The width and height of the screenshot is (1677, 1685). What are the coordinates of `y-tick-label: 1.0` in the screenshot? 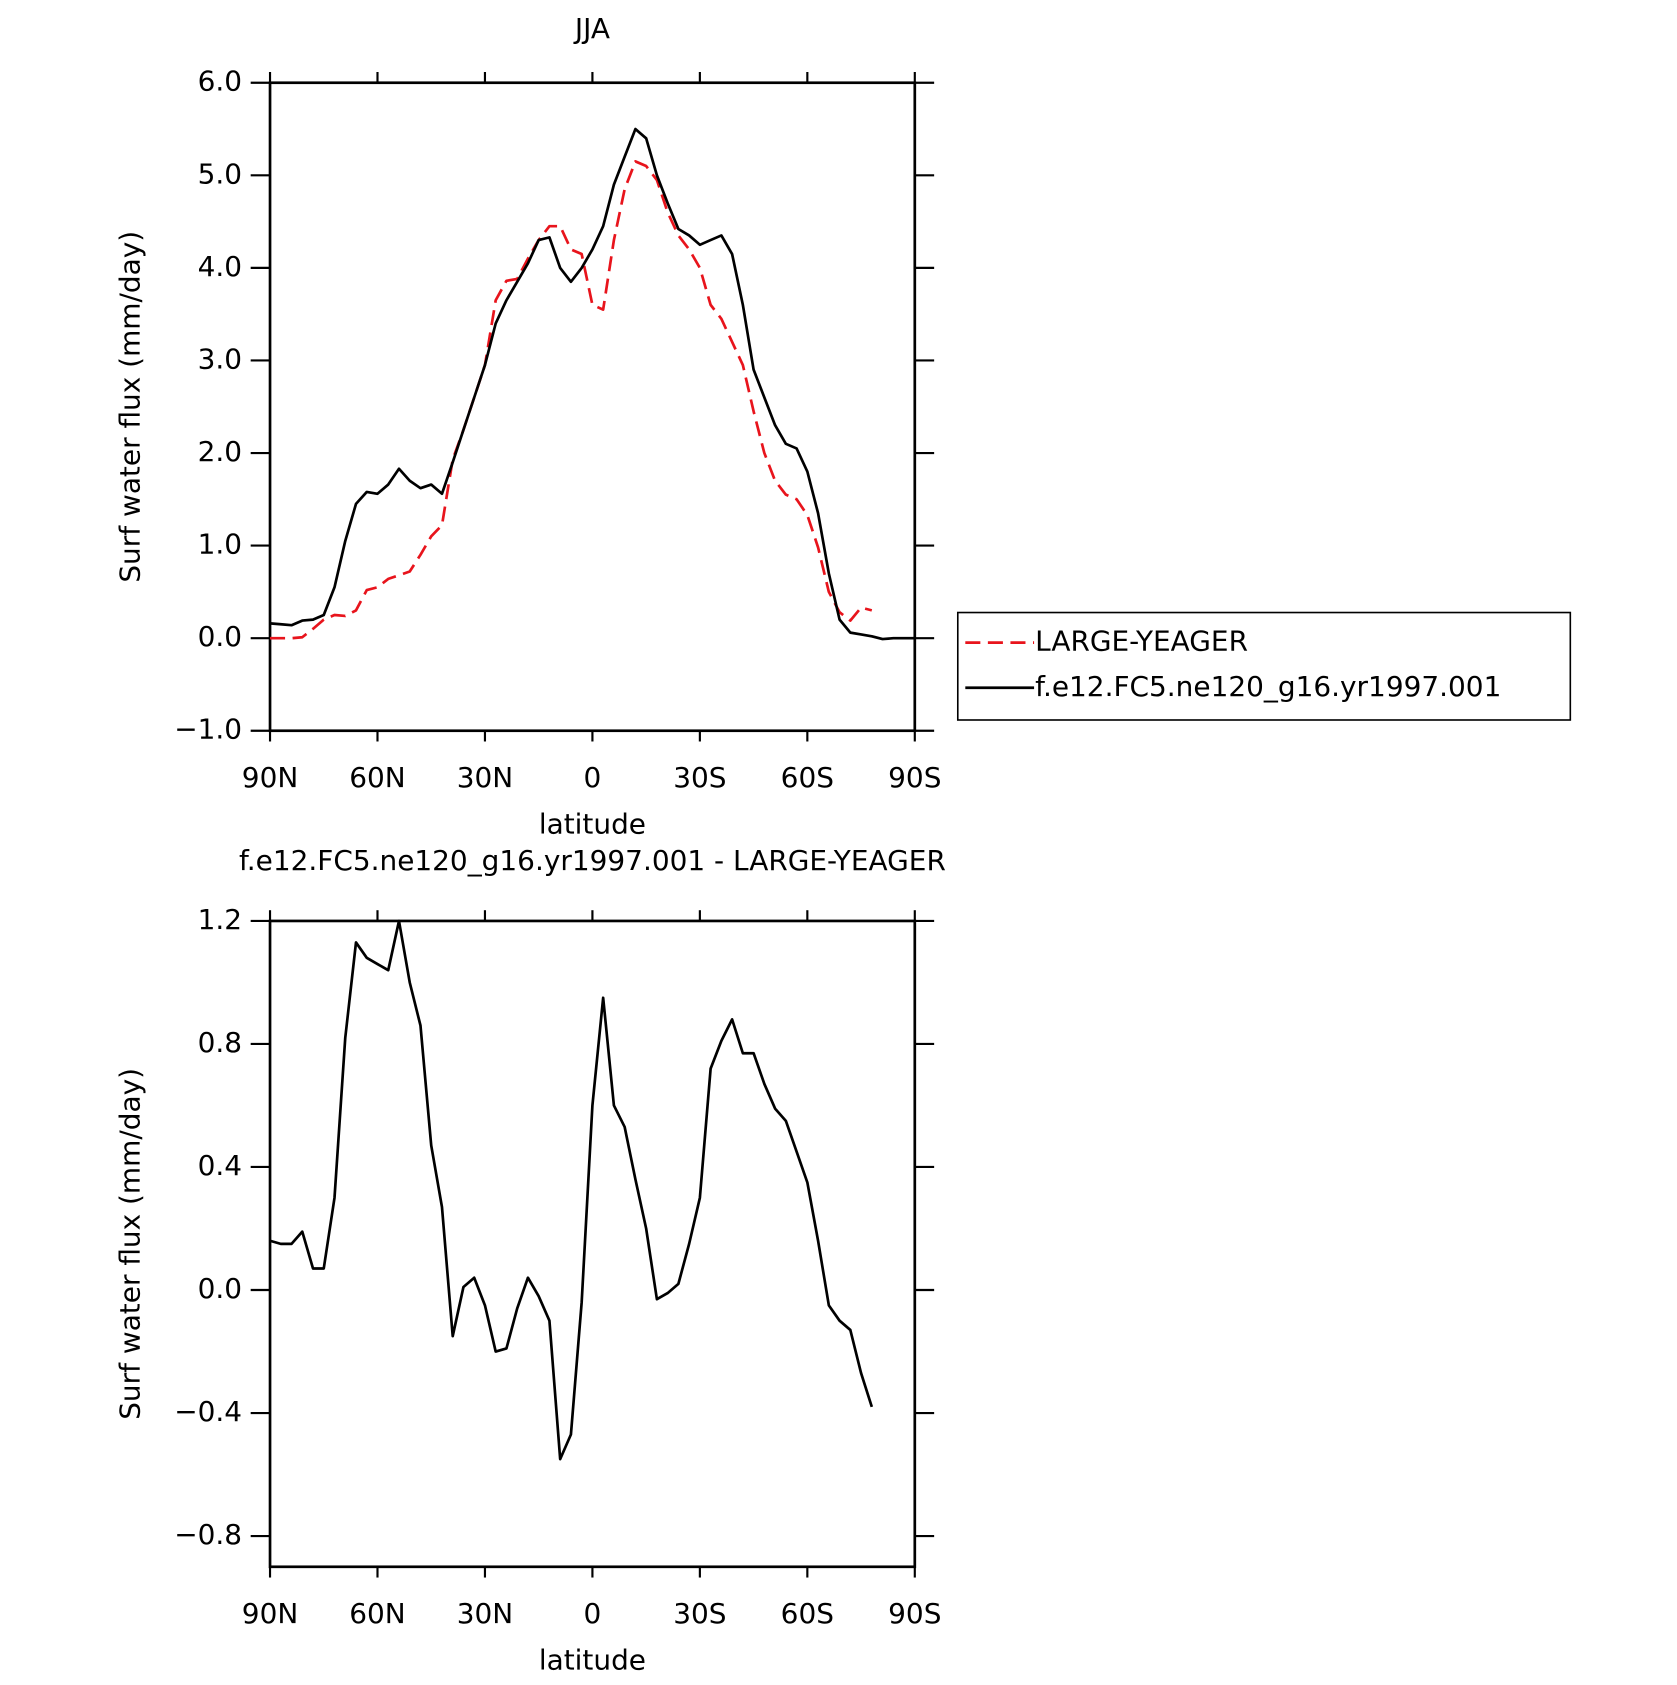 It's located at (220, 544).